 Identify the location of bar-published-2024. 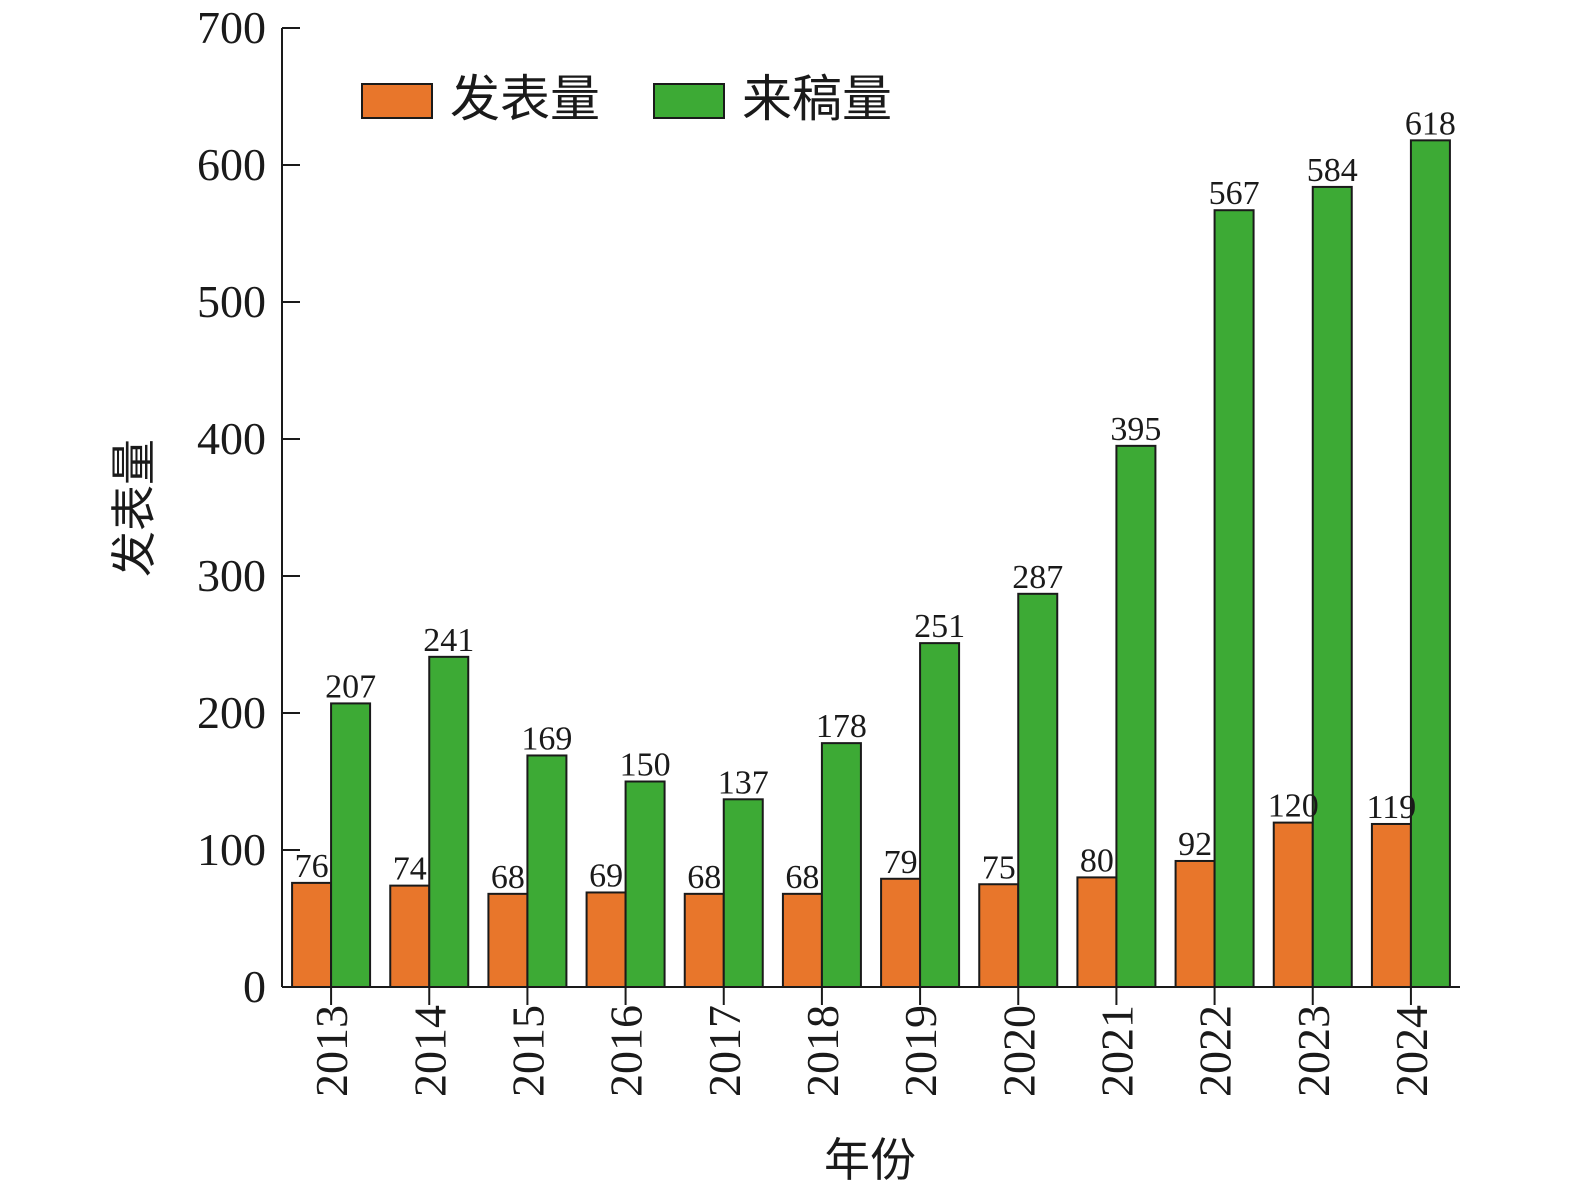
(1391, 905).